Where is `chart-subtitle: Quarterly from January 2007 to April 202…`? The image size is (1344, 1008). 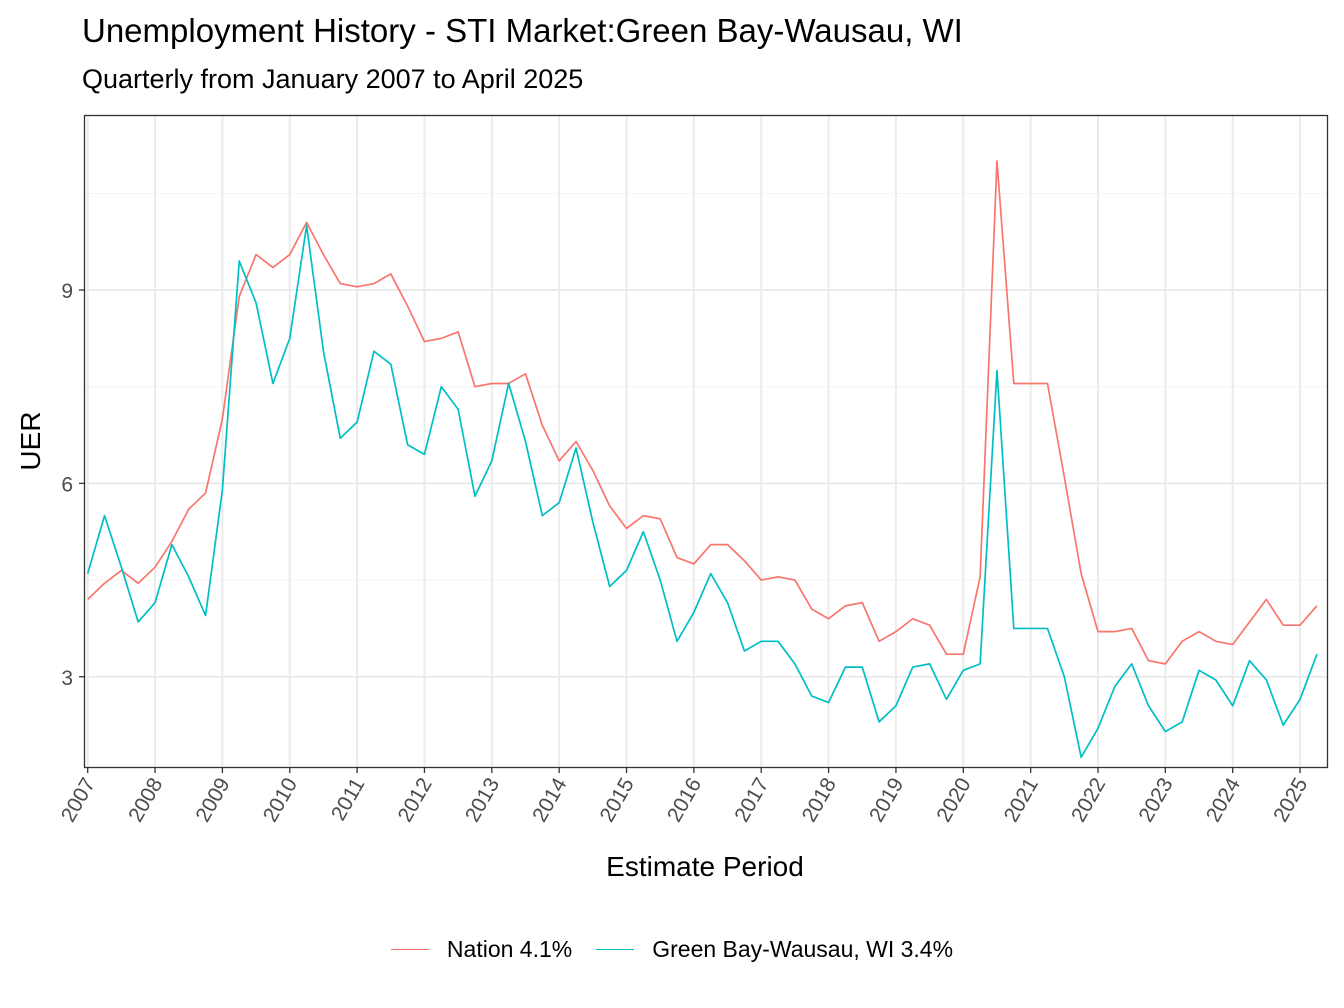
chart-subtitle: Quarterly from January 2007 to April 202… is located at coordinates (333, 79).